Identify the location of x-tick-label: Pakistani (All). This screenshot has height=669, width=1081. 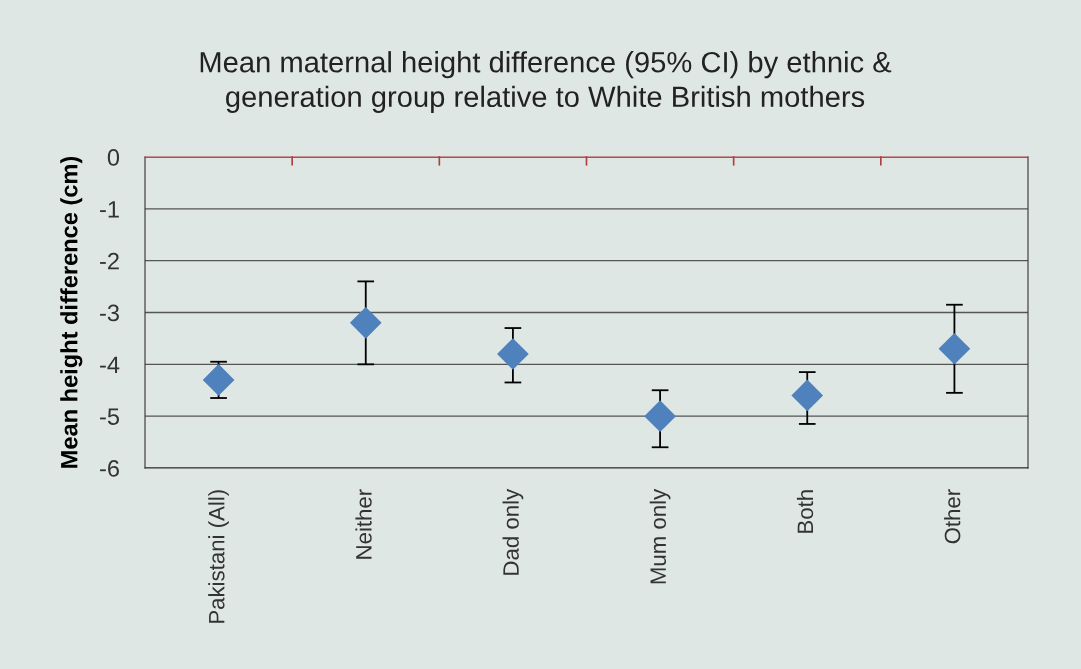
(218, 556).